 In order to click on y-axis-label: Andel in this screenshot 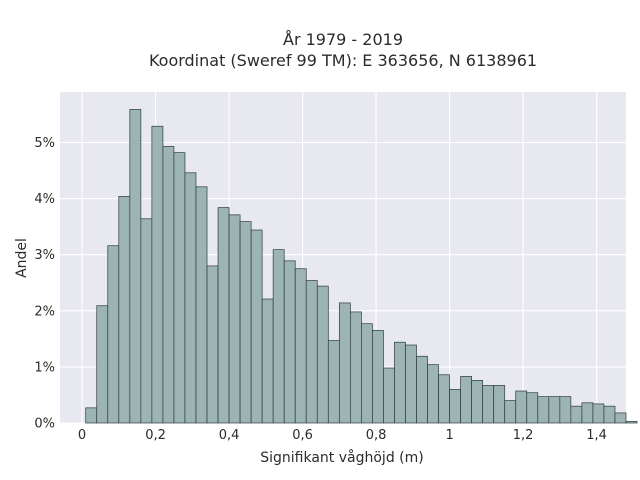, I will do `click(22, 258)`.